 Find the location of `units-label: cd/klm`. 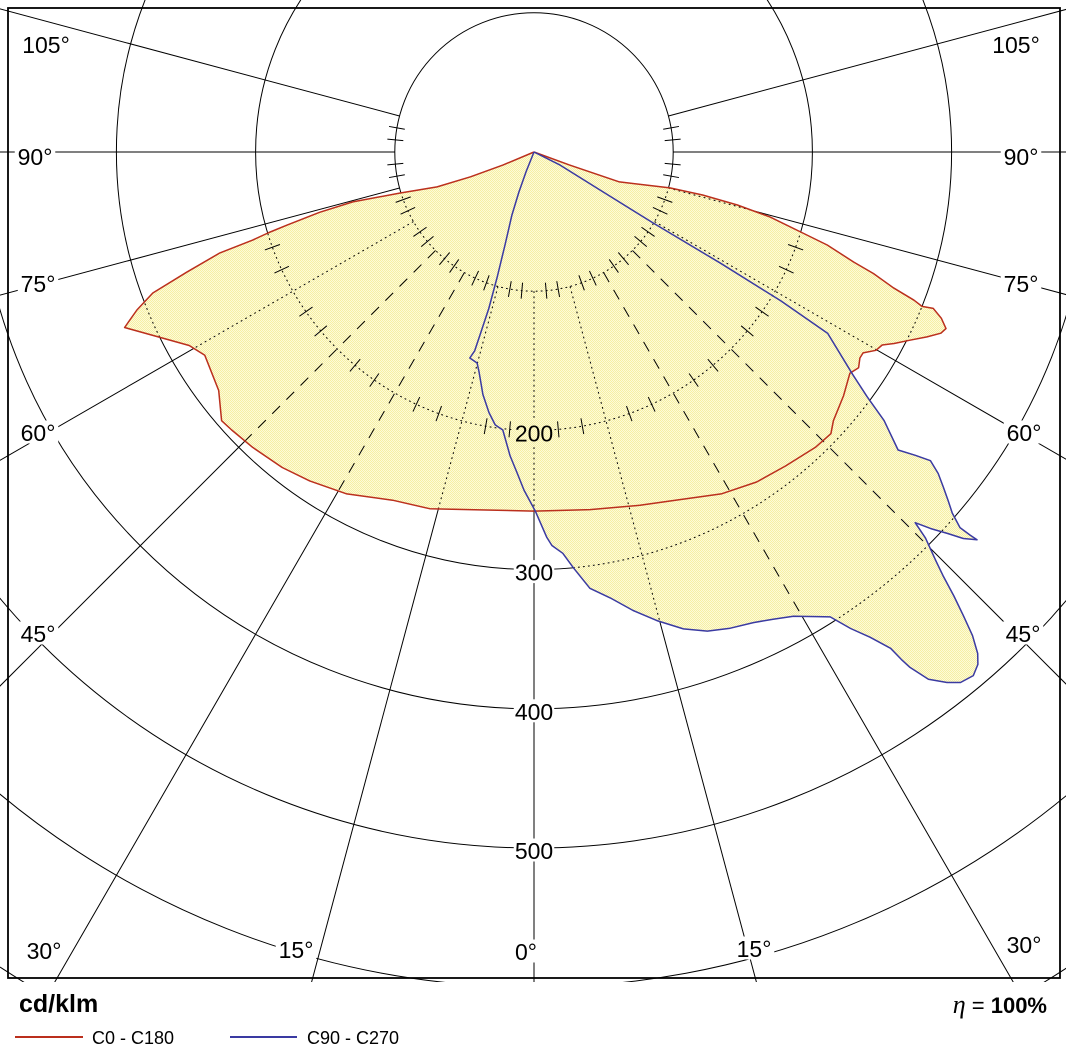

units-label: cd/klm is located at coordinates (59, 1004).